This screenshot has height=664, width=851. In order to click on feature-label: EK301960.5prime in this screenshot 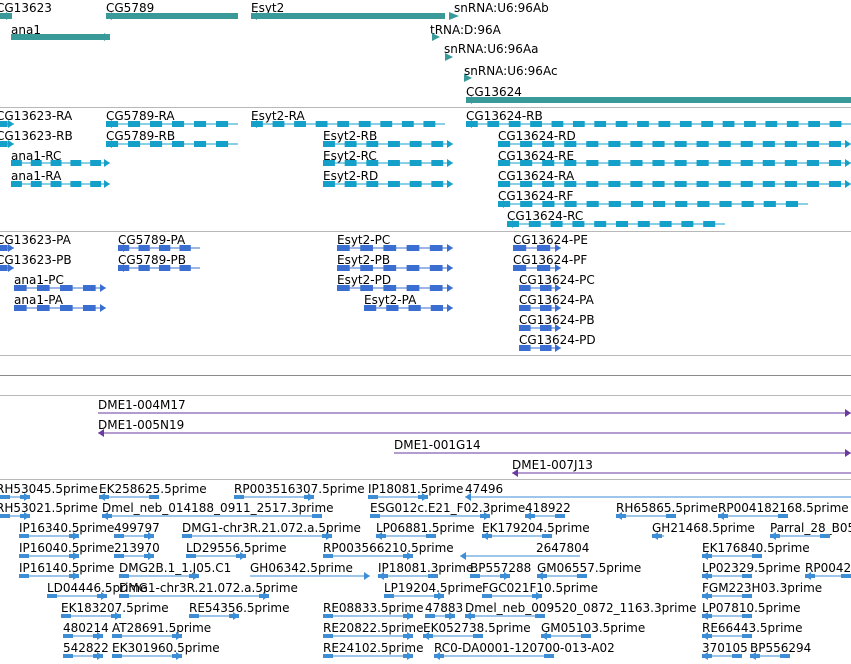, I will do `click(166, 648)`.